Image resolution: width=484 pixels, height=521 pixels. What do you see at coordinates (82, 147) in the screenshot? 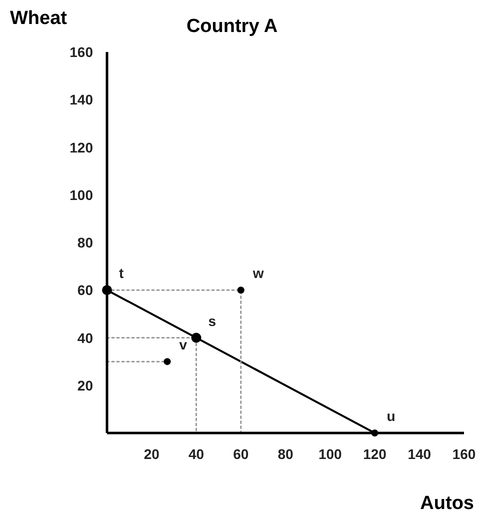
I see `y-tick-label: 120` at bounding box center [82, 147].